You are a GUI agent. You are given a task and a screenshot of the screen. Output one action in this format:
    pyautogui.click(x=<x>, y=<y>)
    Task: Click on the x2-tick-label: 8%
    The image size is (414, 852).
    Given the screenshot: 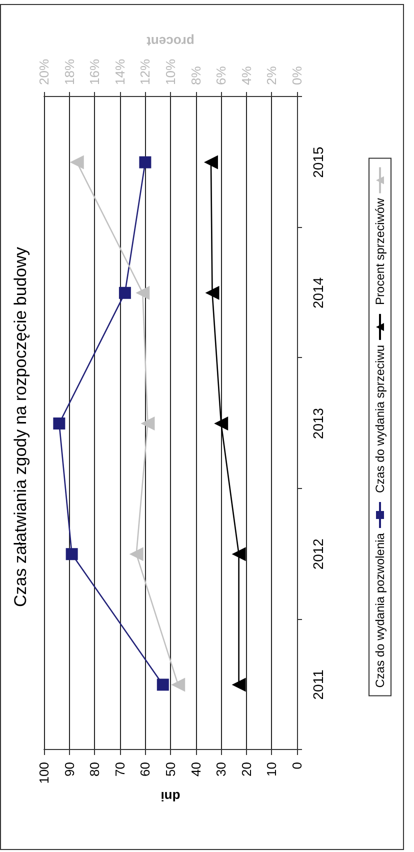 What is the action you would take?
    pyautogui.click(x=196, y=75)
    